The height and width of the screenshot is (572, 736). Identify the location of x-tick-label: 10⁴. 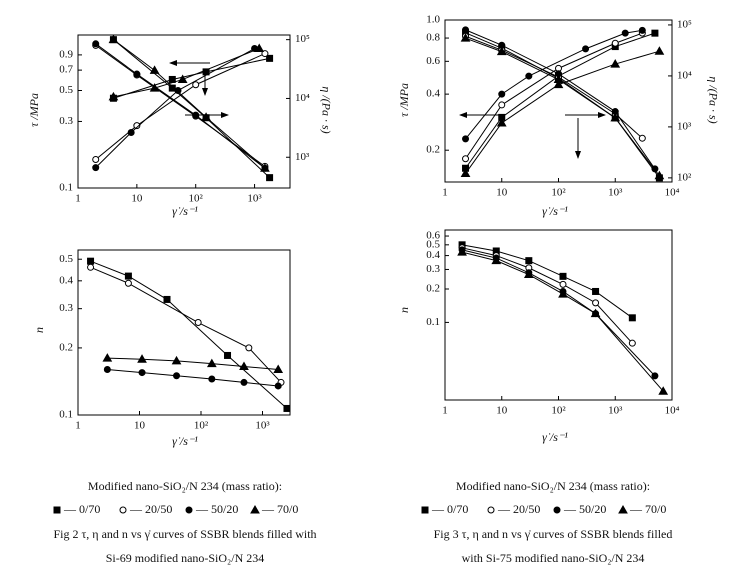
(672, 411).